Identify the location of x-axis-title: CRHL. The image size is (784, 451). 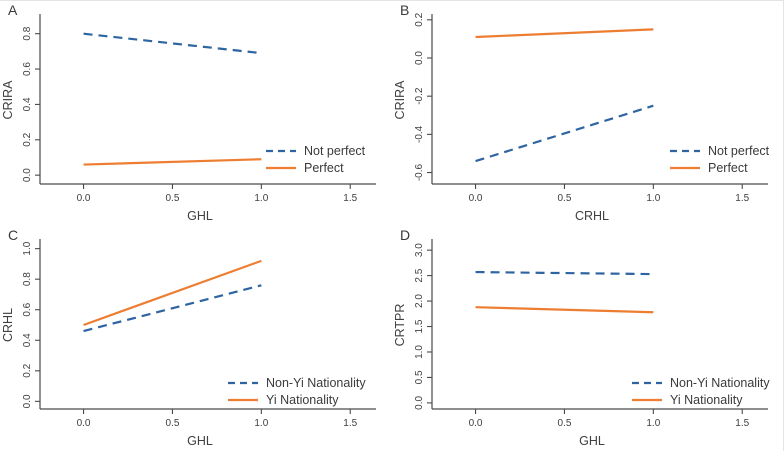
(592, 216).